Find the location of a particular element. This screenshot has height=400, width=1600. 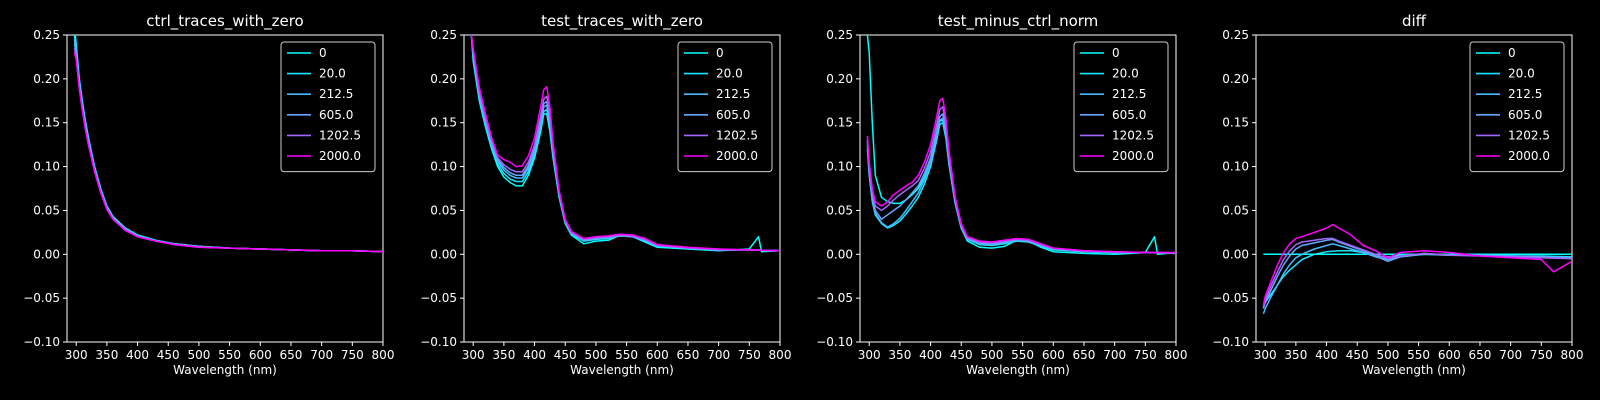

chart-title: ctrl_traces_with_zero is located at coordinates (224, 21).